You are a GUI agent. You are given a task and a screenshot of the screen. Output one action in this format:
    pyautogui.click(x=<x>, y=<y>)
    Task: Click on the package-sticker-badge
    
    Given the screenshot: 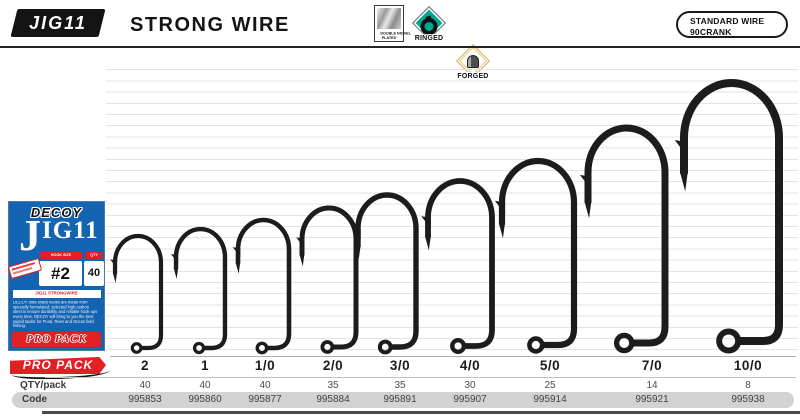 What is the action you would take?
    pyautogui.click(x=25, y=268)
    